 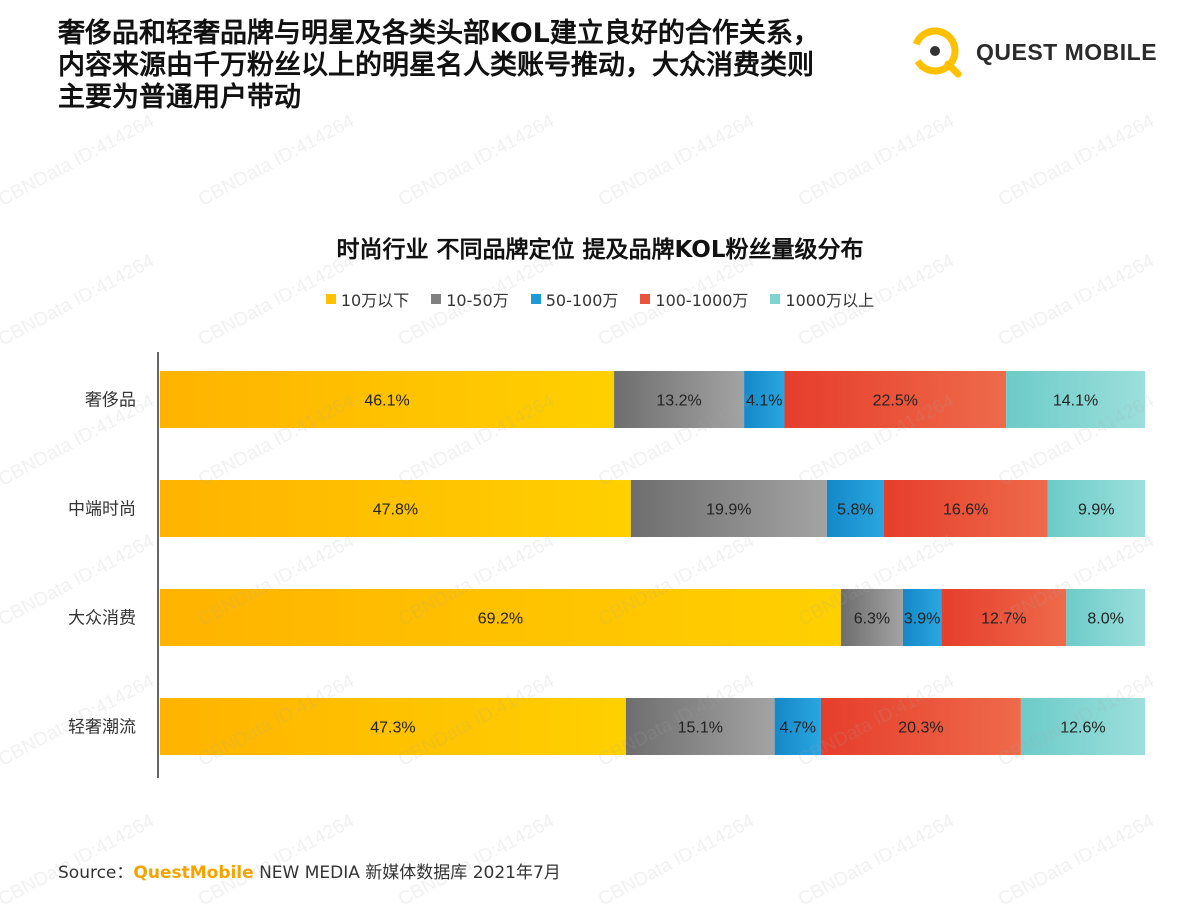 I want to click on logo-text: QUEST MOBILE, so click(x=1067, y=51).